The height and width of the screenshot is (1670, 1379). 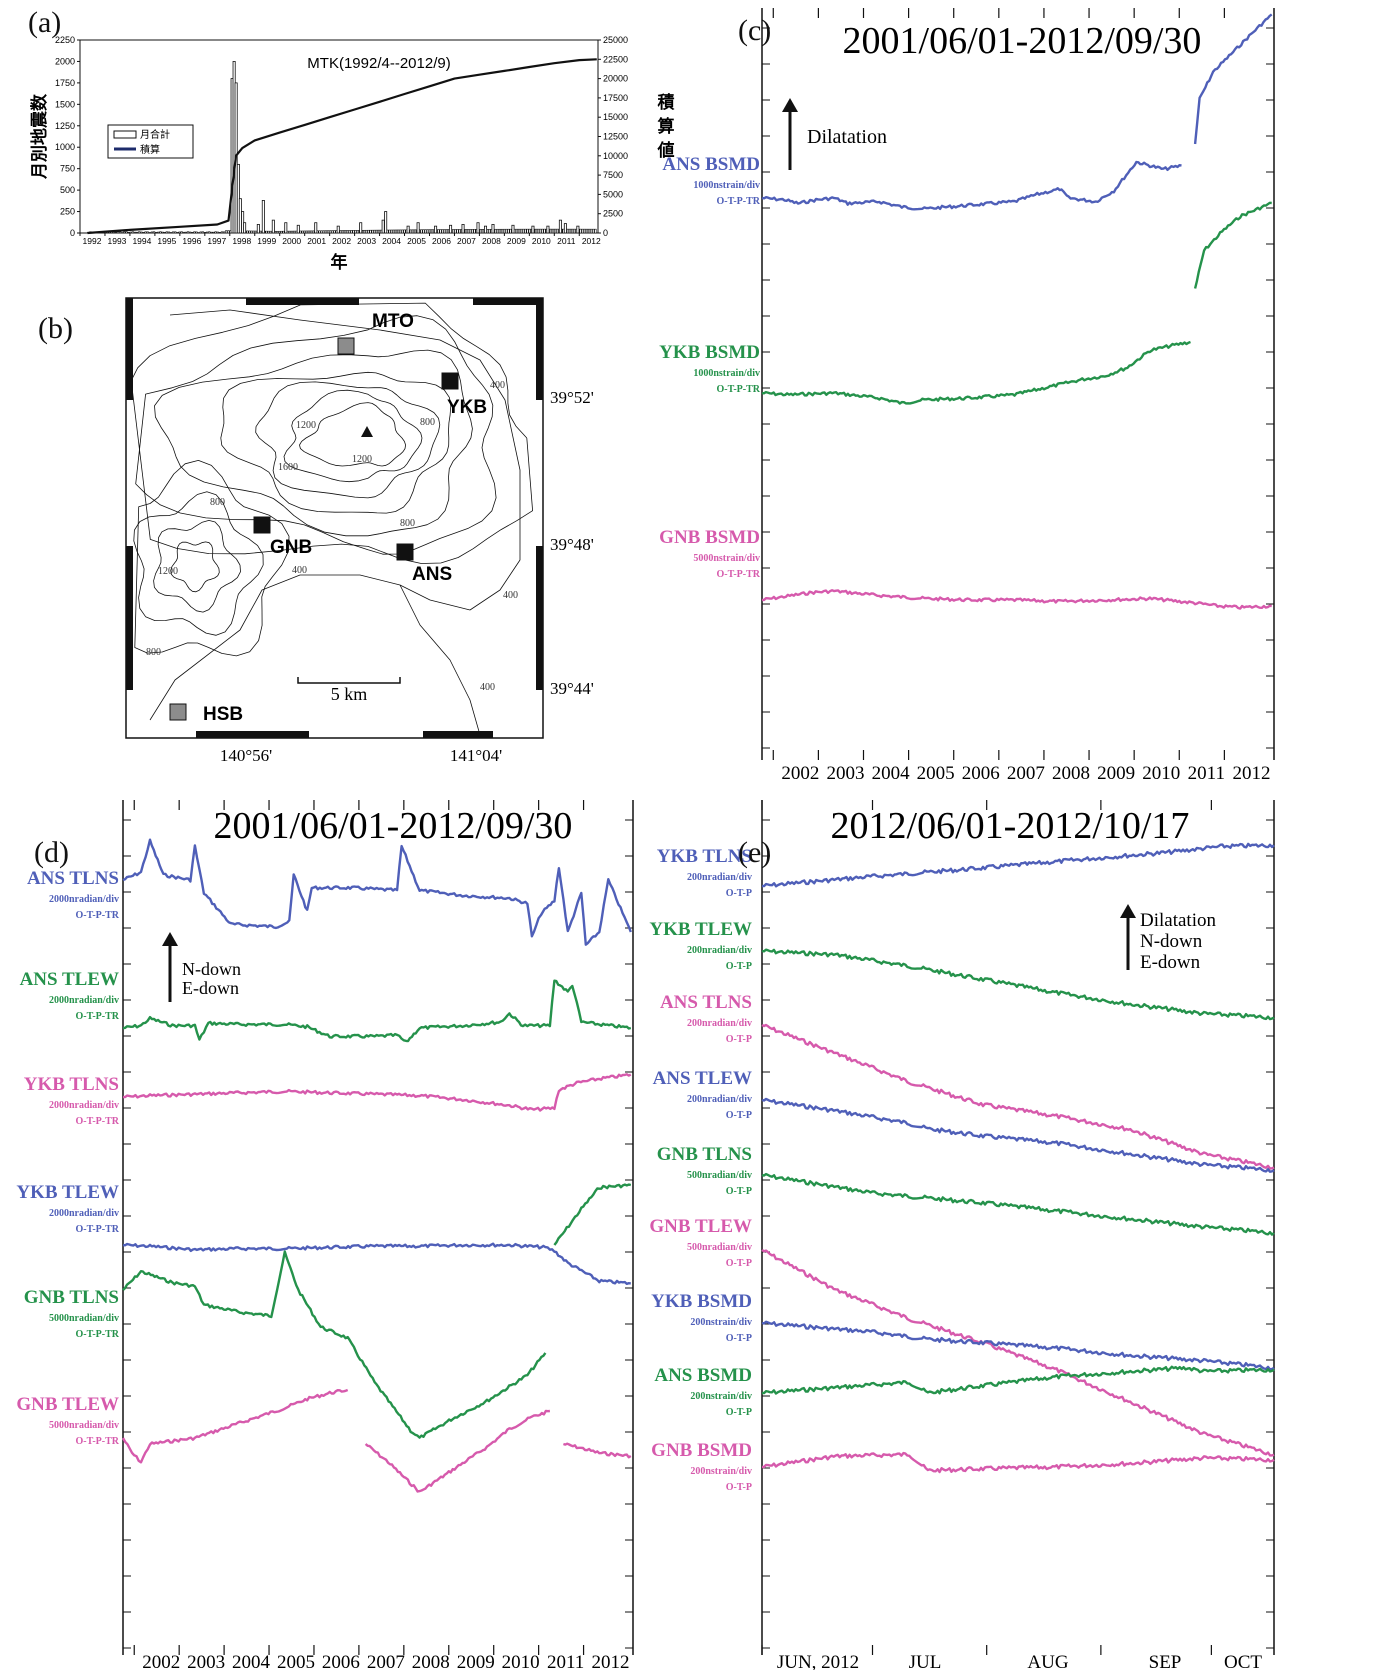 What do you see at coordinates (516, 241) in the screenshot?
I see `x-tick-label-a: 2009` at bounding box center [516, 241].